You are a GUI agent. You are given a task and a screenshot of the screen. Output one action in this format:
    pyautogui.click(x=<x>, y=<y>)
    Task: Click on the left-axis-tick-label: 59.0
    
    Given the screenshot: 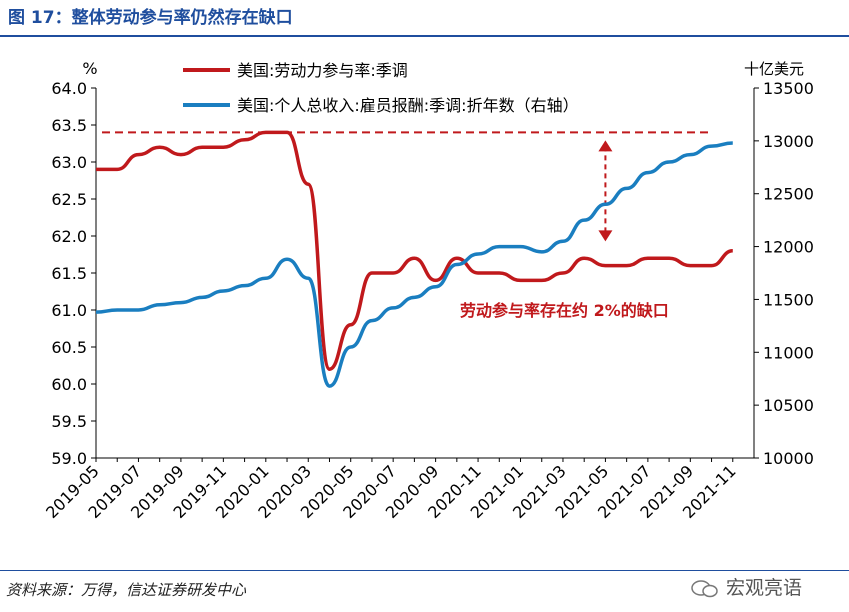 What is the action you would take?
    pyautogui.click(x=69, y=458)
    